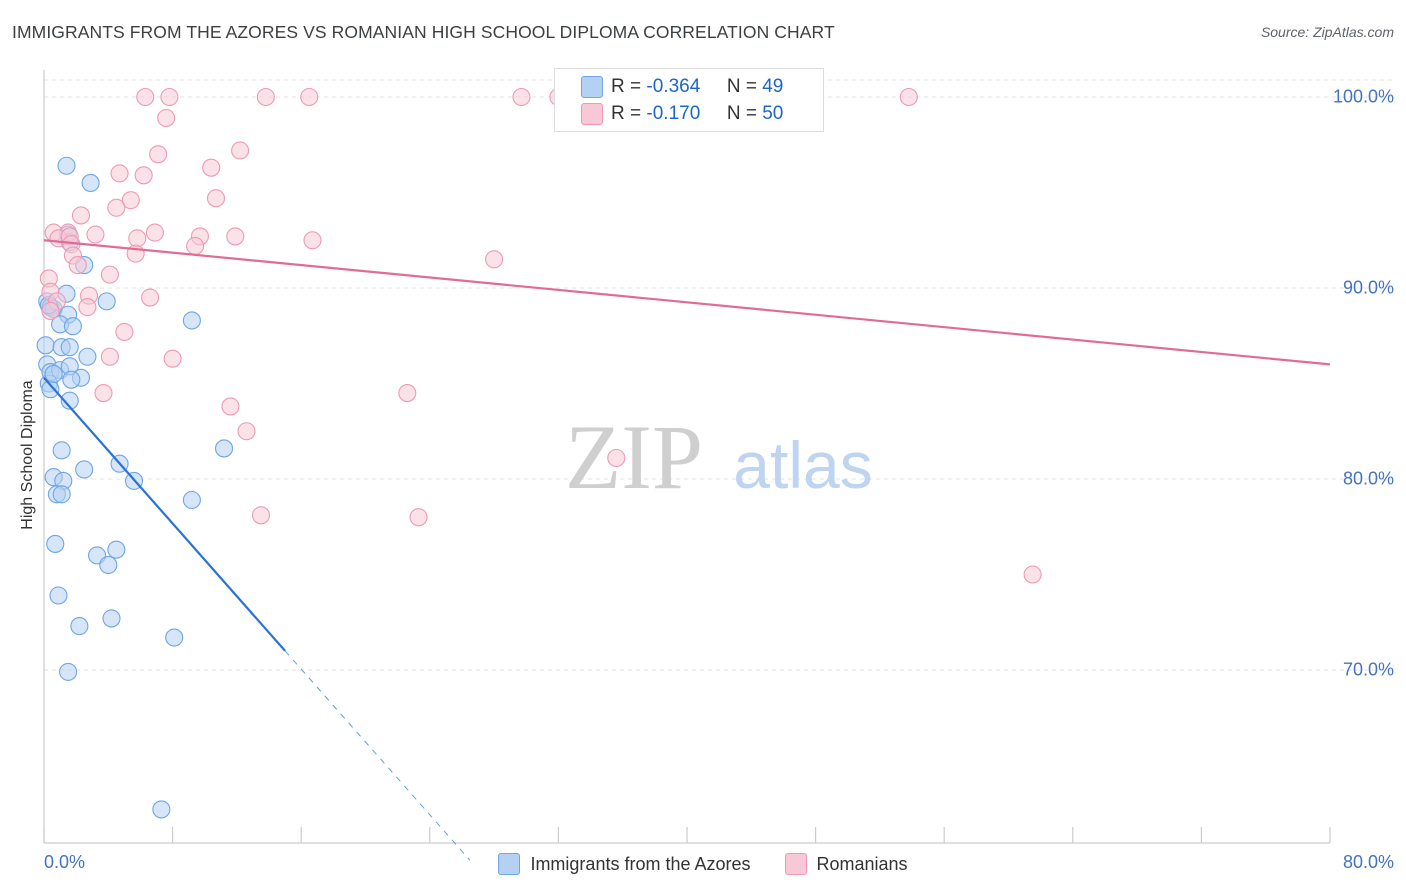 The image size is (1406, 892). What do you see at coordinates (1368, 862) in the screenshot?
I see `x-tick-label: 80.0%` at bounding box center [1368, 862].